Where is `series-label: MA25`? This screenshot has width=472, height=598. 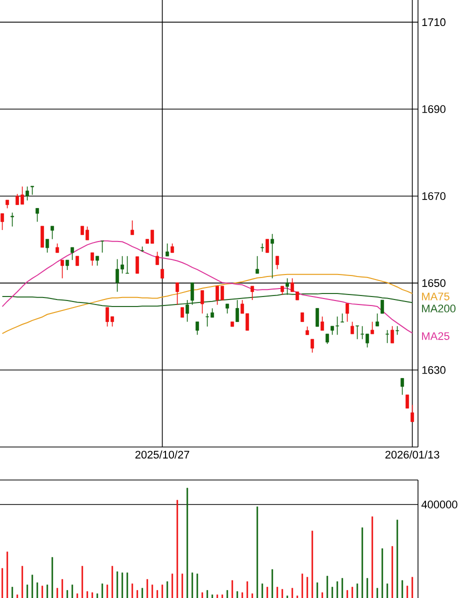 series-label: MA25 is located at coordinates (436, 336).